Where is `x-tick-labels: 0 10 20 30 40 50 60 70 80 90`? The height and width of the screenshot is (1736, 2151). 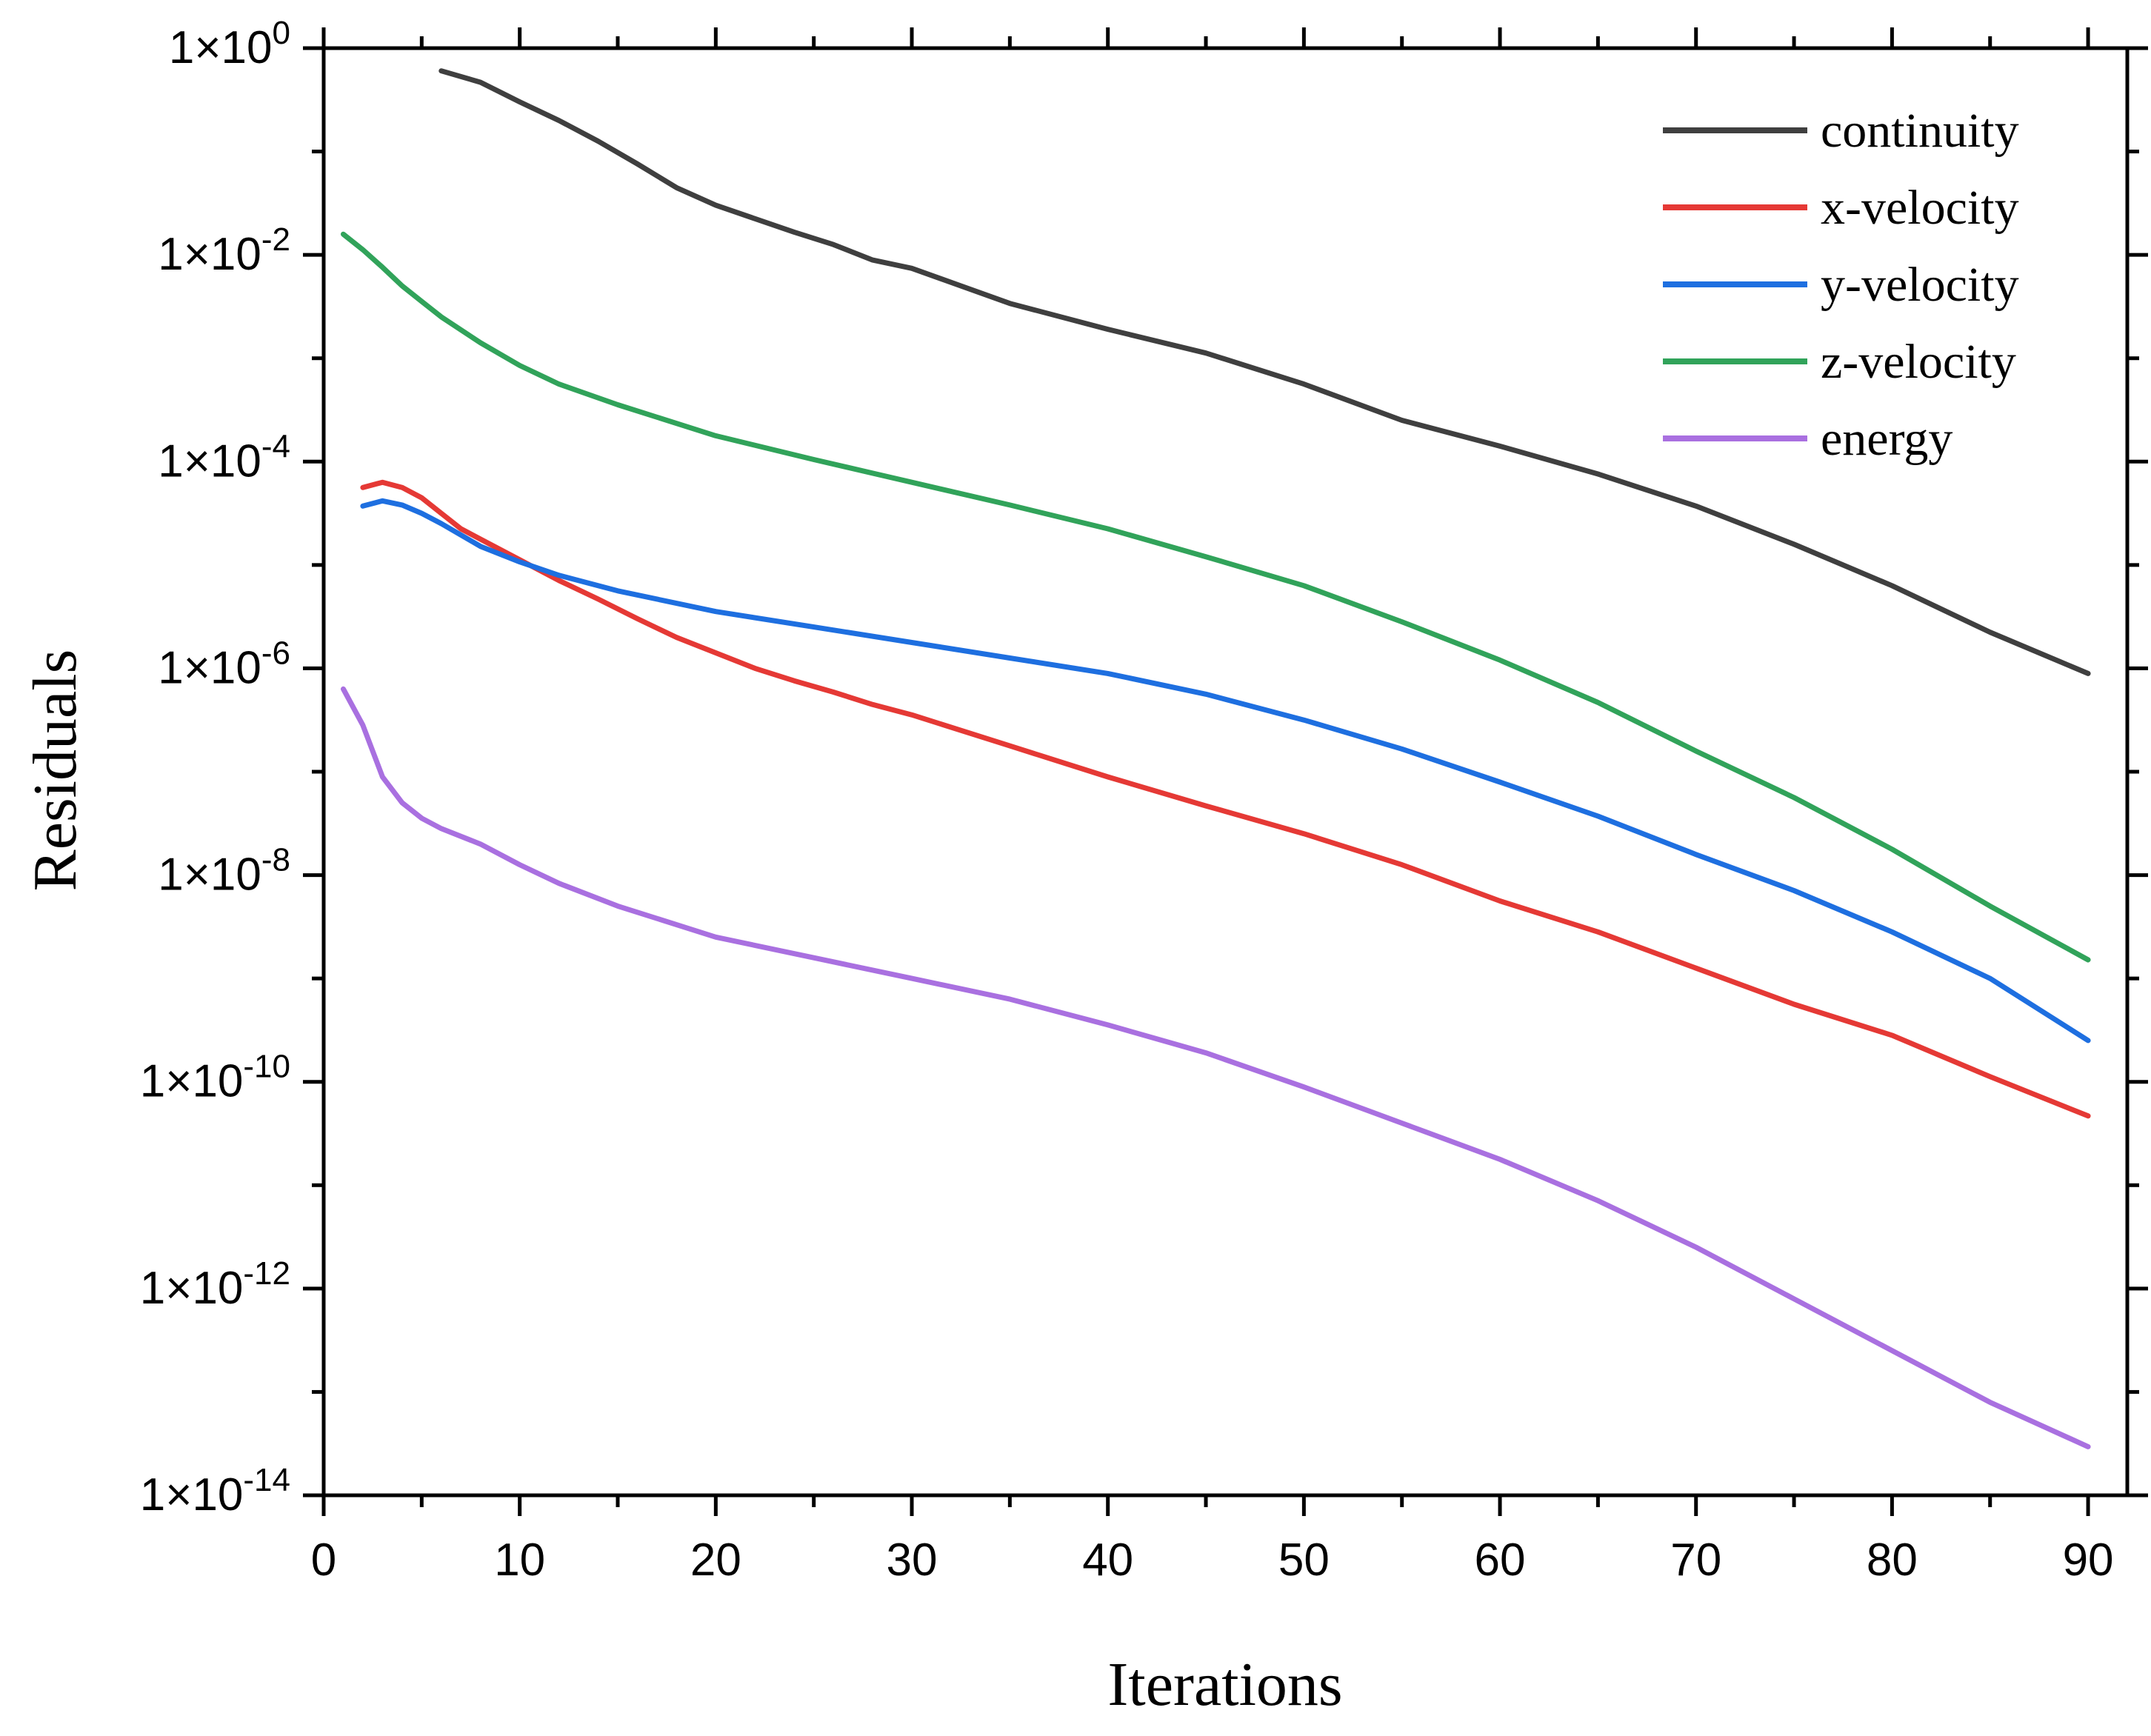 x-tick-labels: 0 10 20 30 40 50 60 70 80 90 is located at coordinates (1212, 1561).